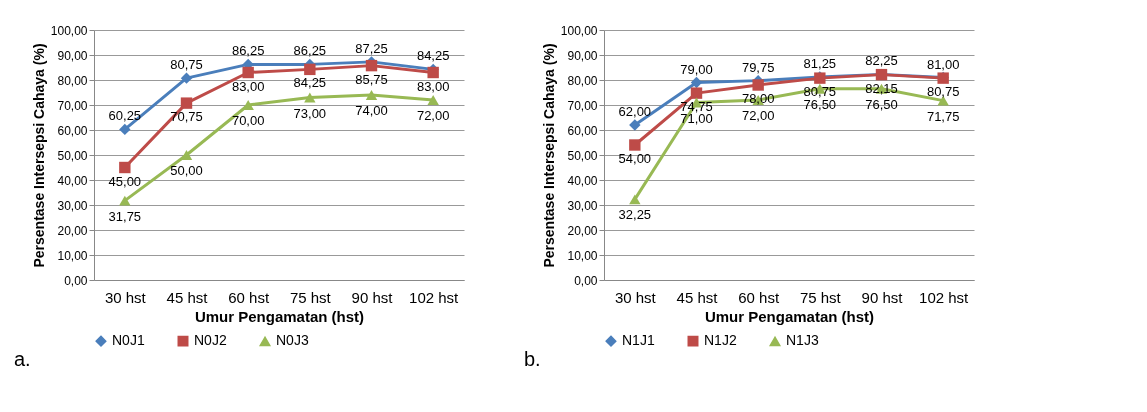  What do you see at coordinates (720, 340) in the screenshot?
I see `legend-label: N1J2` at bounding box center [720, 340].